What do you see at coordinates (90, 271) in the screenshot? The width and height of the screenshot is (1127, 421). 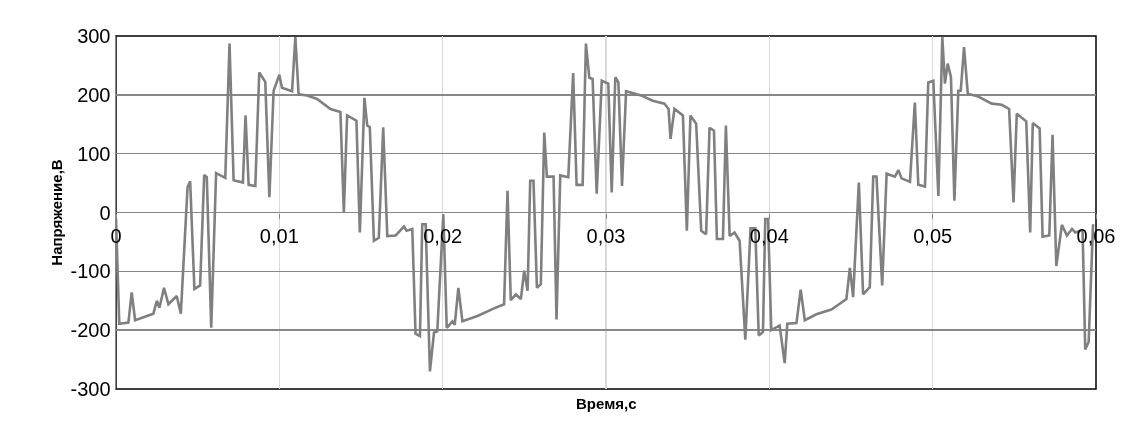 I see `y-tick-label: -100` at bounding box center [90, 271].